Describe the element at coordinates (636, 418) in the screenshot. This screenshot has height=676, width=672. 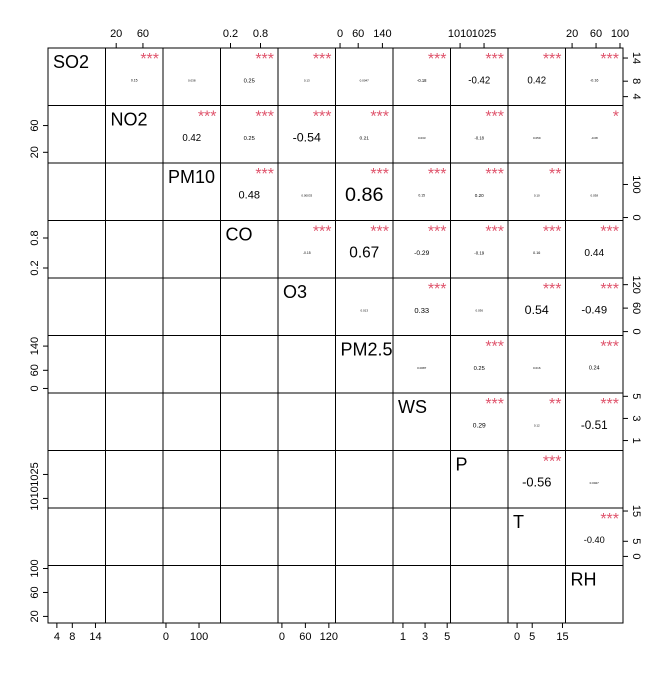
I see `y-tick-label: 3` at that location.